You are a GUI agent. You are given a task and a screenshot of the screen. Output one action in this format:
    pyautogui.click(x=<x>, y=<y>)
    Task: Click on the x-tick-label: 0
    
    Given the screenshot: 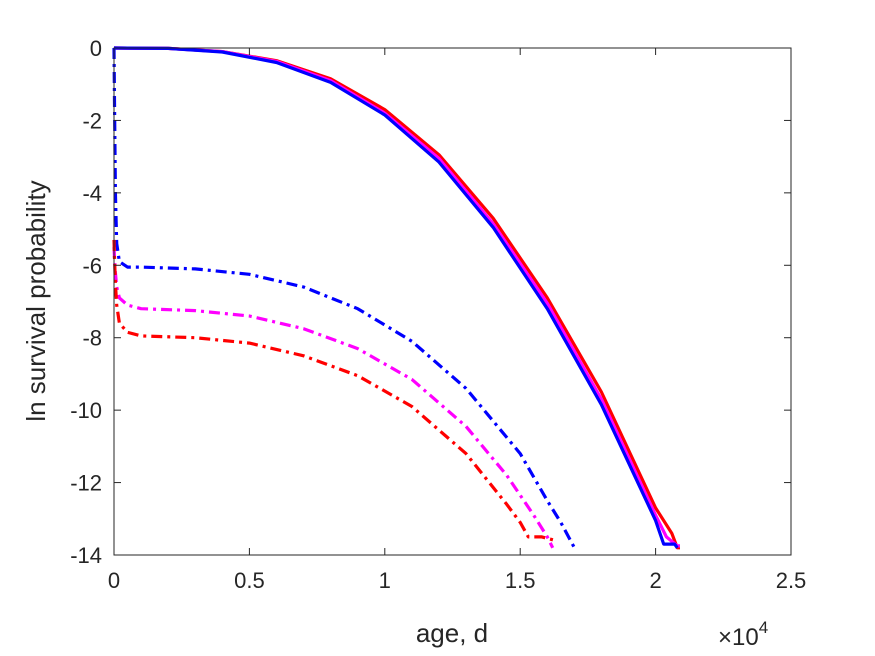 What is the action you would take?
    pyautogui.click(x=114, y=580)
    